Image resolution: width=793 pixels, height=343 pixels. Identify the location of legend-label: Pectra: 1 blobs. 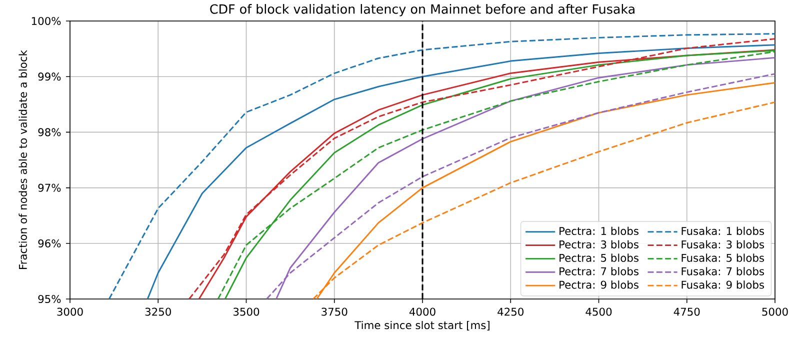
(599, 231).